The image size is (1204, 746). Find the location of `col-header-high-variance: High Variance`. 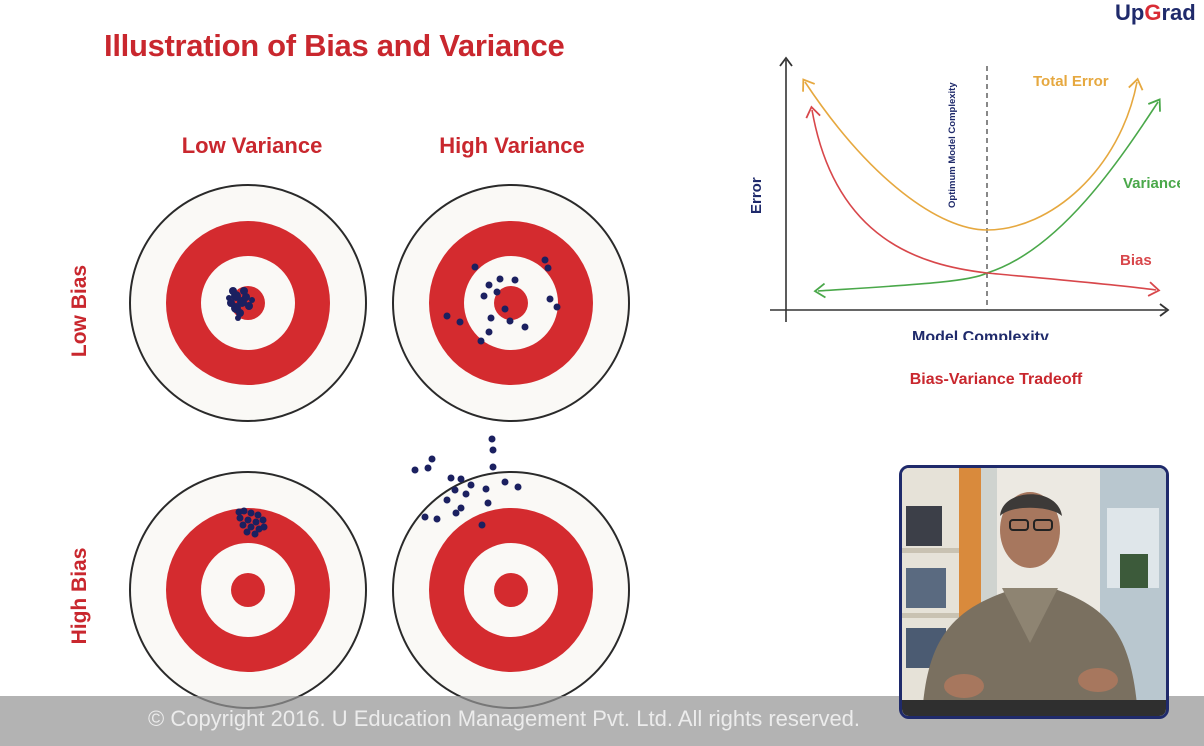

col-header-high-variance: High Variance is located at coordinates (512, 145).